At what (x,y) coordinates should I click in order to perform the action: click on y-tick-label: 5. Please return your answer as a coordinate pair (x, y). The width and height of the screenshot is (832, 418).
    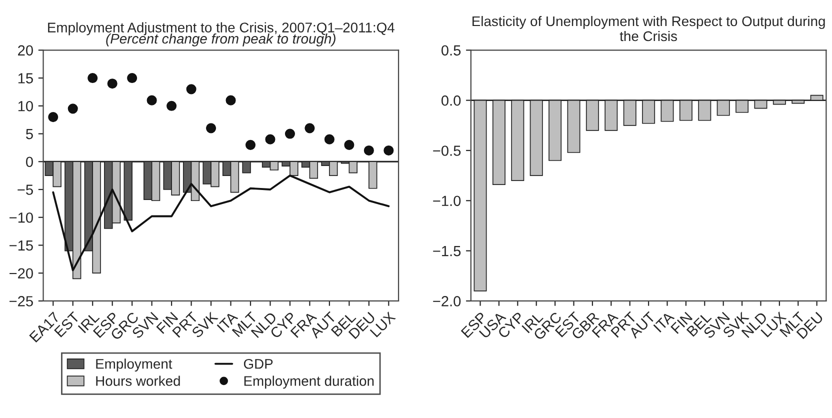
    Looking at the image, I should click on (29, 134).